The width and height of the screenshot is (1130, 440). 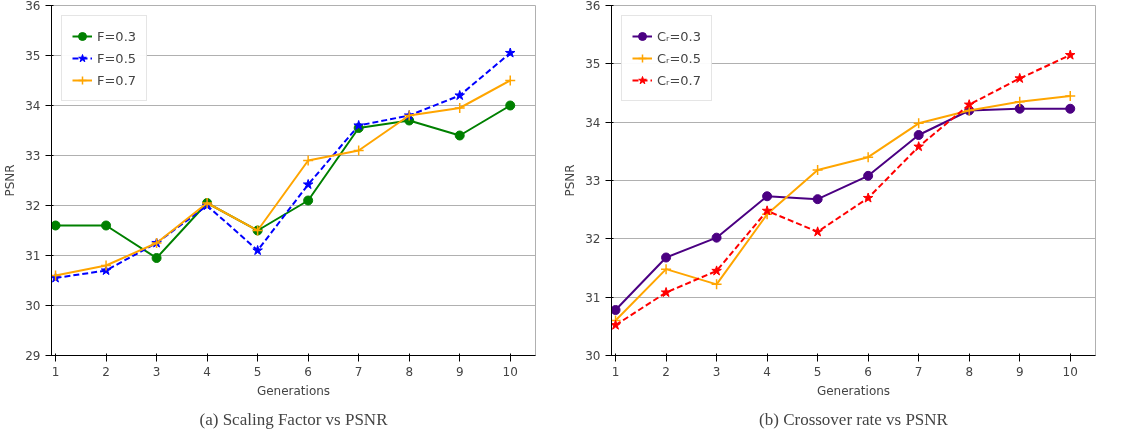 I want to click on text: (a) Scaling Factor vs PSNR, so click(x=294, y=419).